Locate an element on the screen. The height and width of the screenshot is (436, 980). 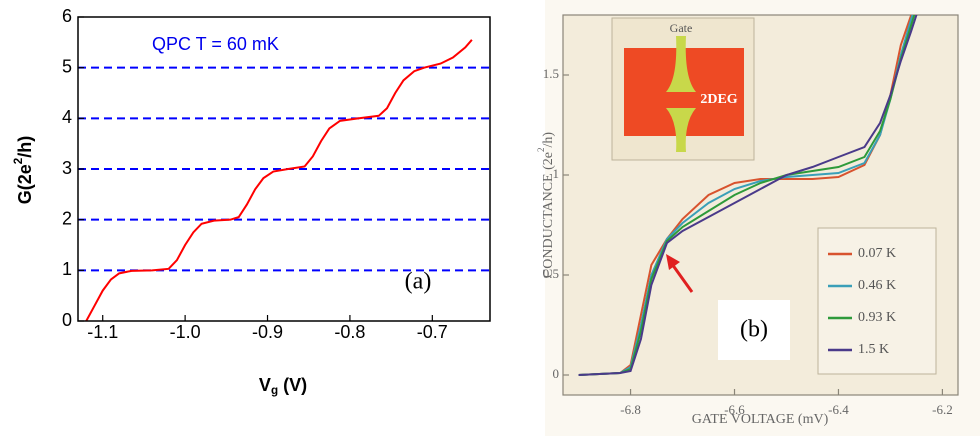
inset-gate-top is located at coordinates (681, 64).